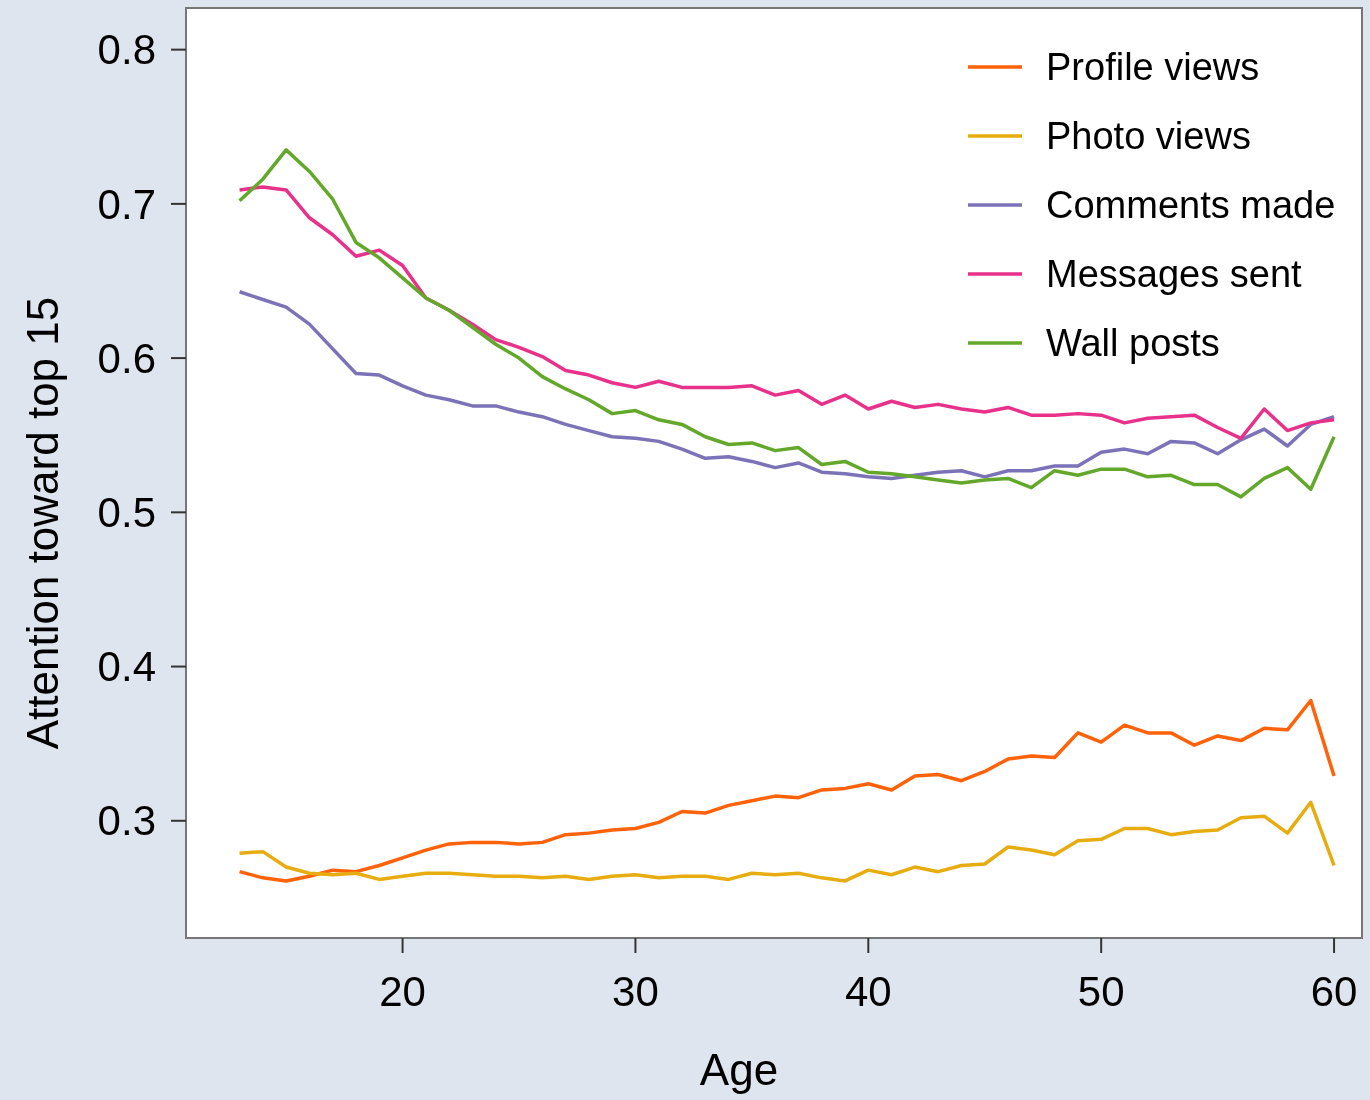 This screenshot has height=1100, width=1370. Describe the element at coordinates (1101, 991) in the screenshot. I see `x-tick-label: 50` at that location.